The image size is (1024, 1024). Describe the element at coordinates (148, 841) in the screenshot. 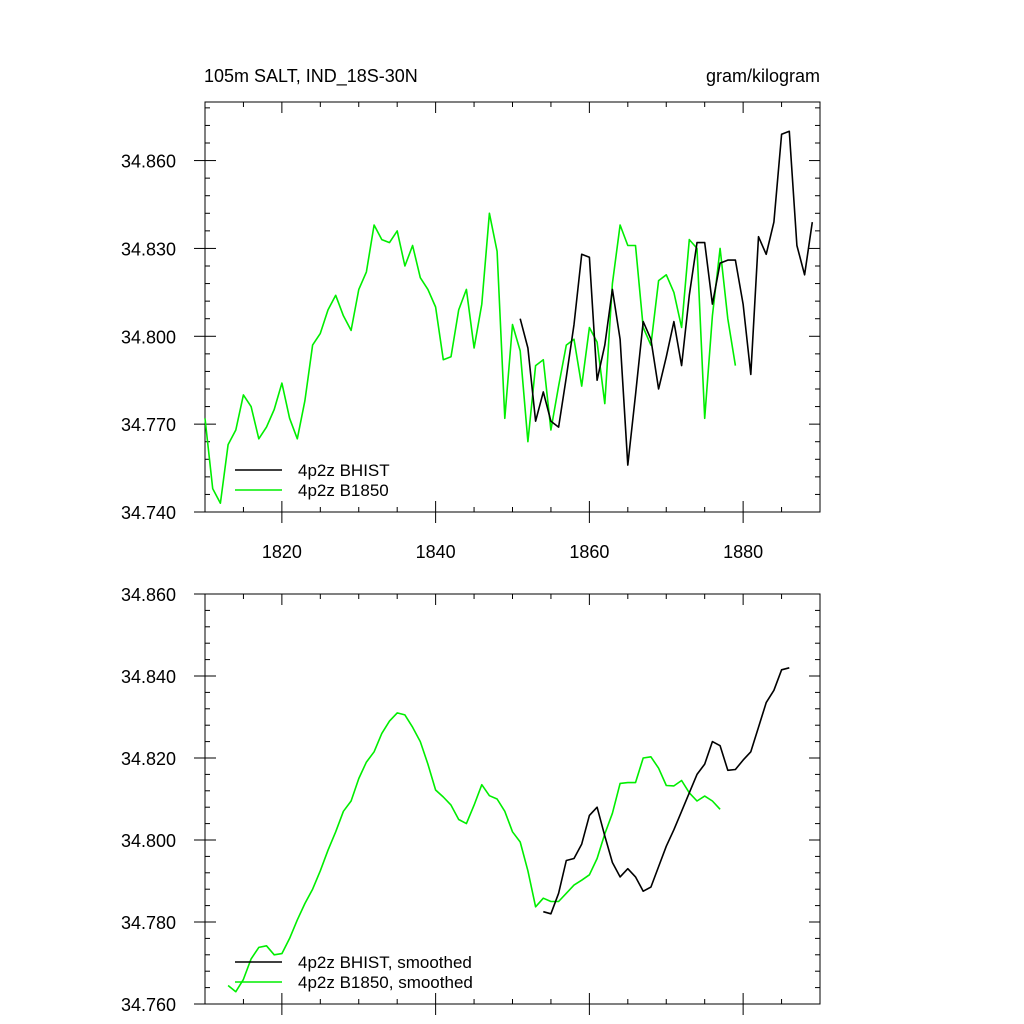

I see `bottom-y-tick-label: 34.800` at that location.